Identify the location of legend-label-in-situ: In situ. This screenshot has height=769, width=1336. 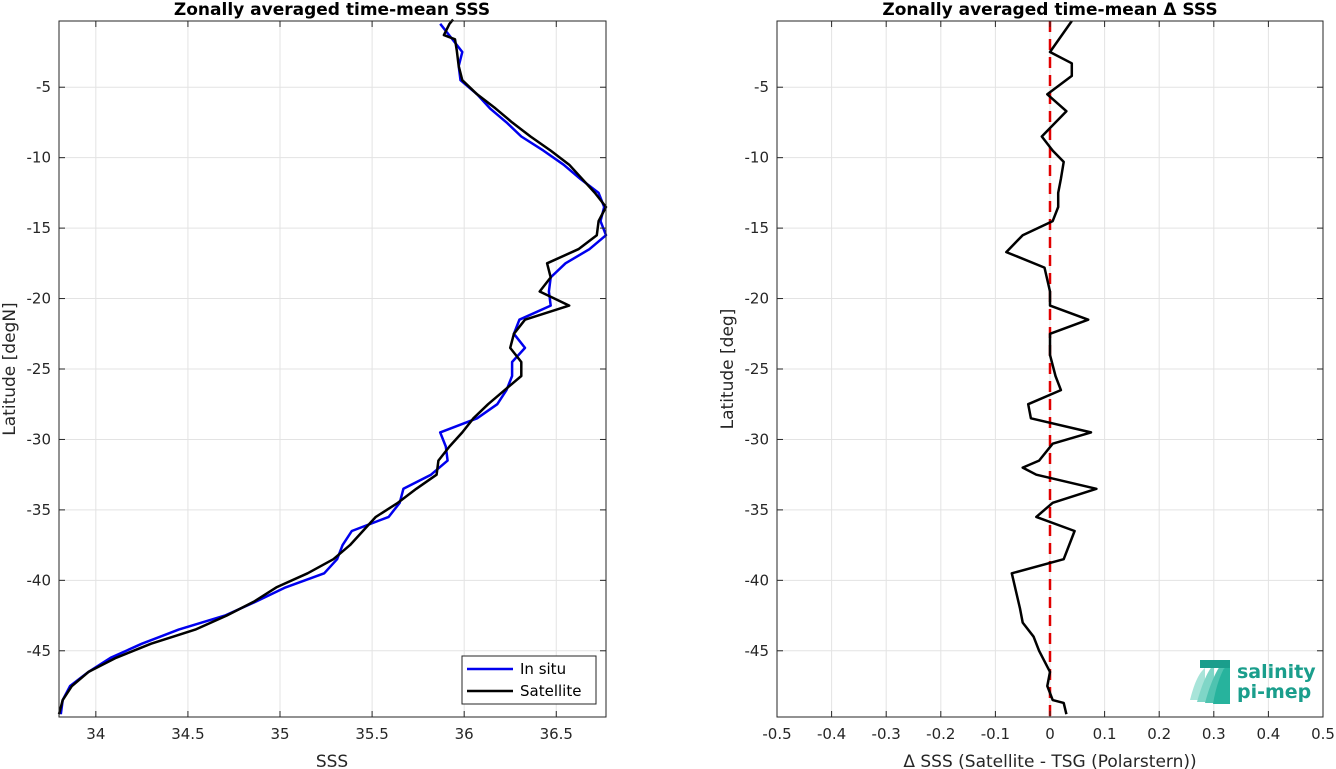
(543, 669).